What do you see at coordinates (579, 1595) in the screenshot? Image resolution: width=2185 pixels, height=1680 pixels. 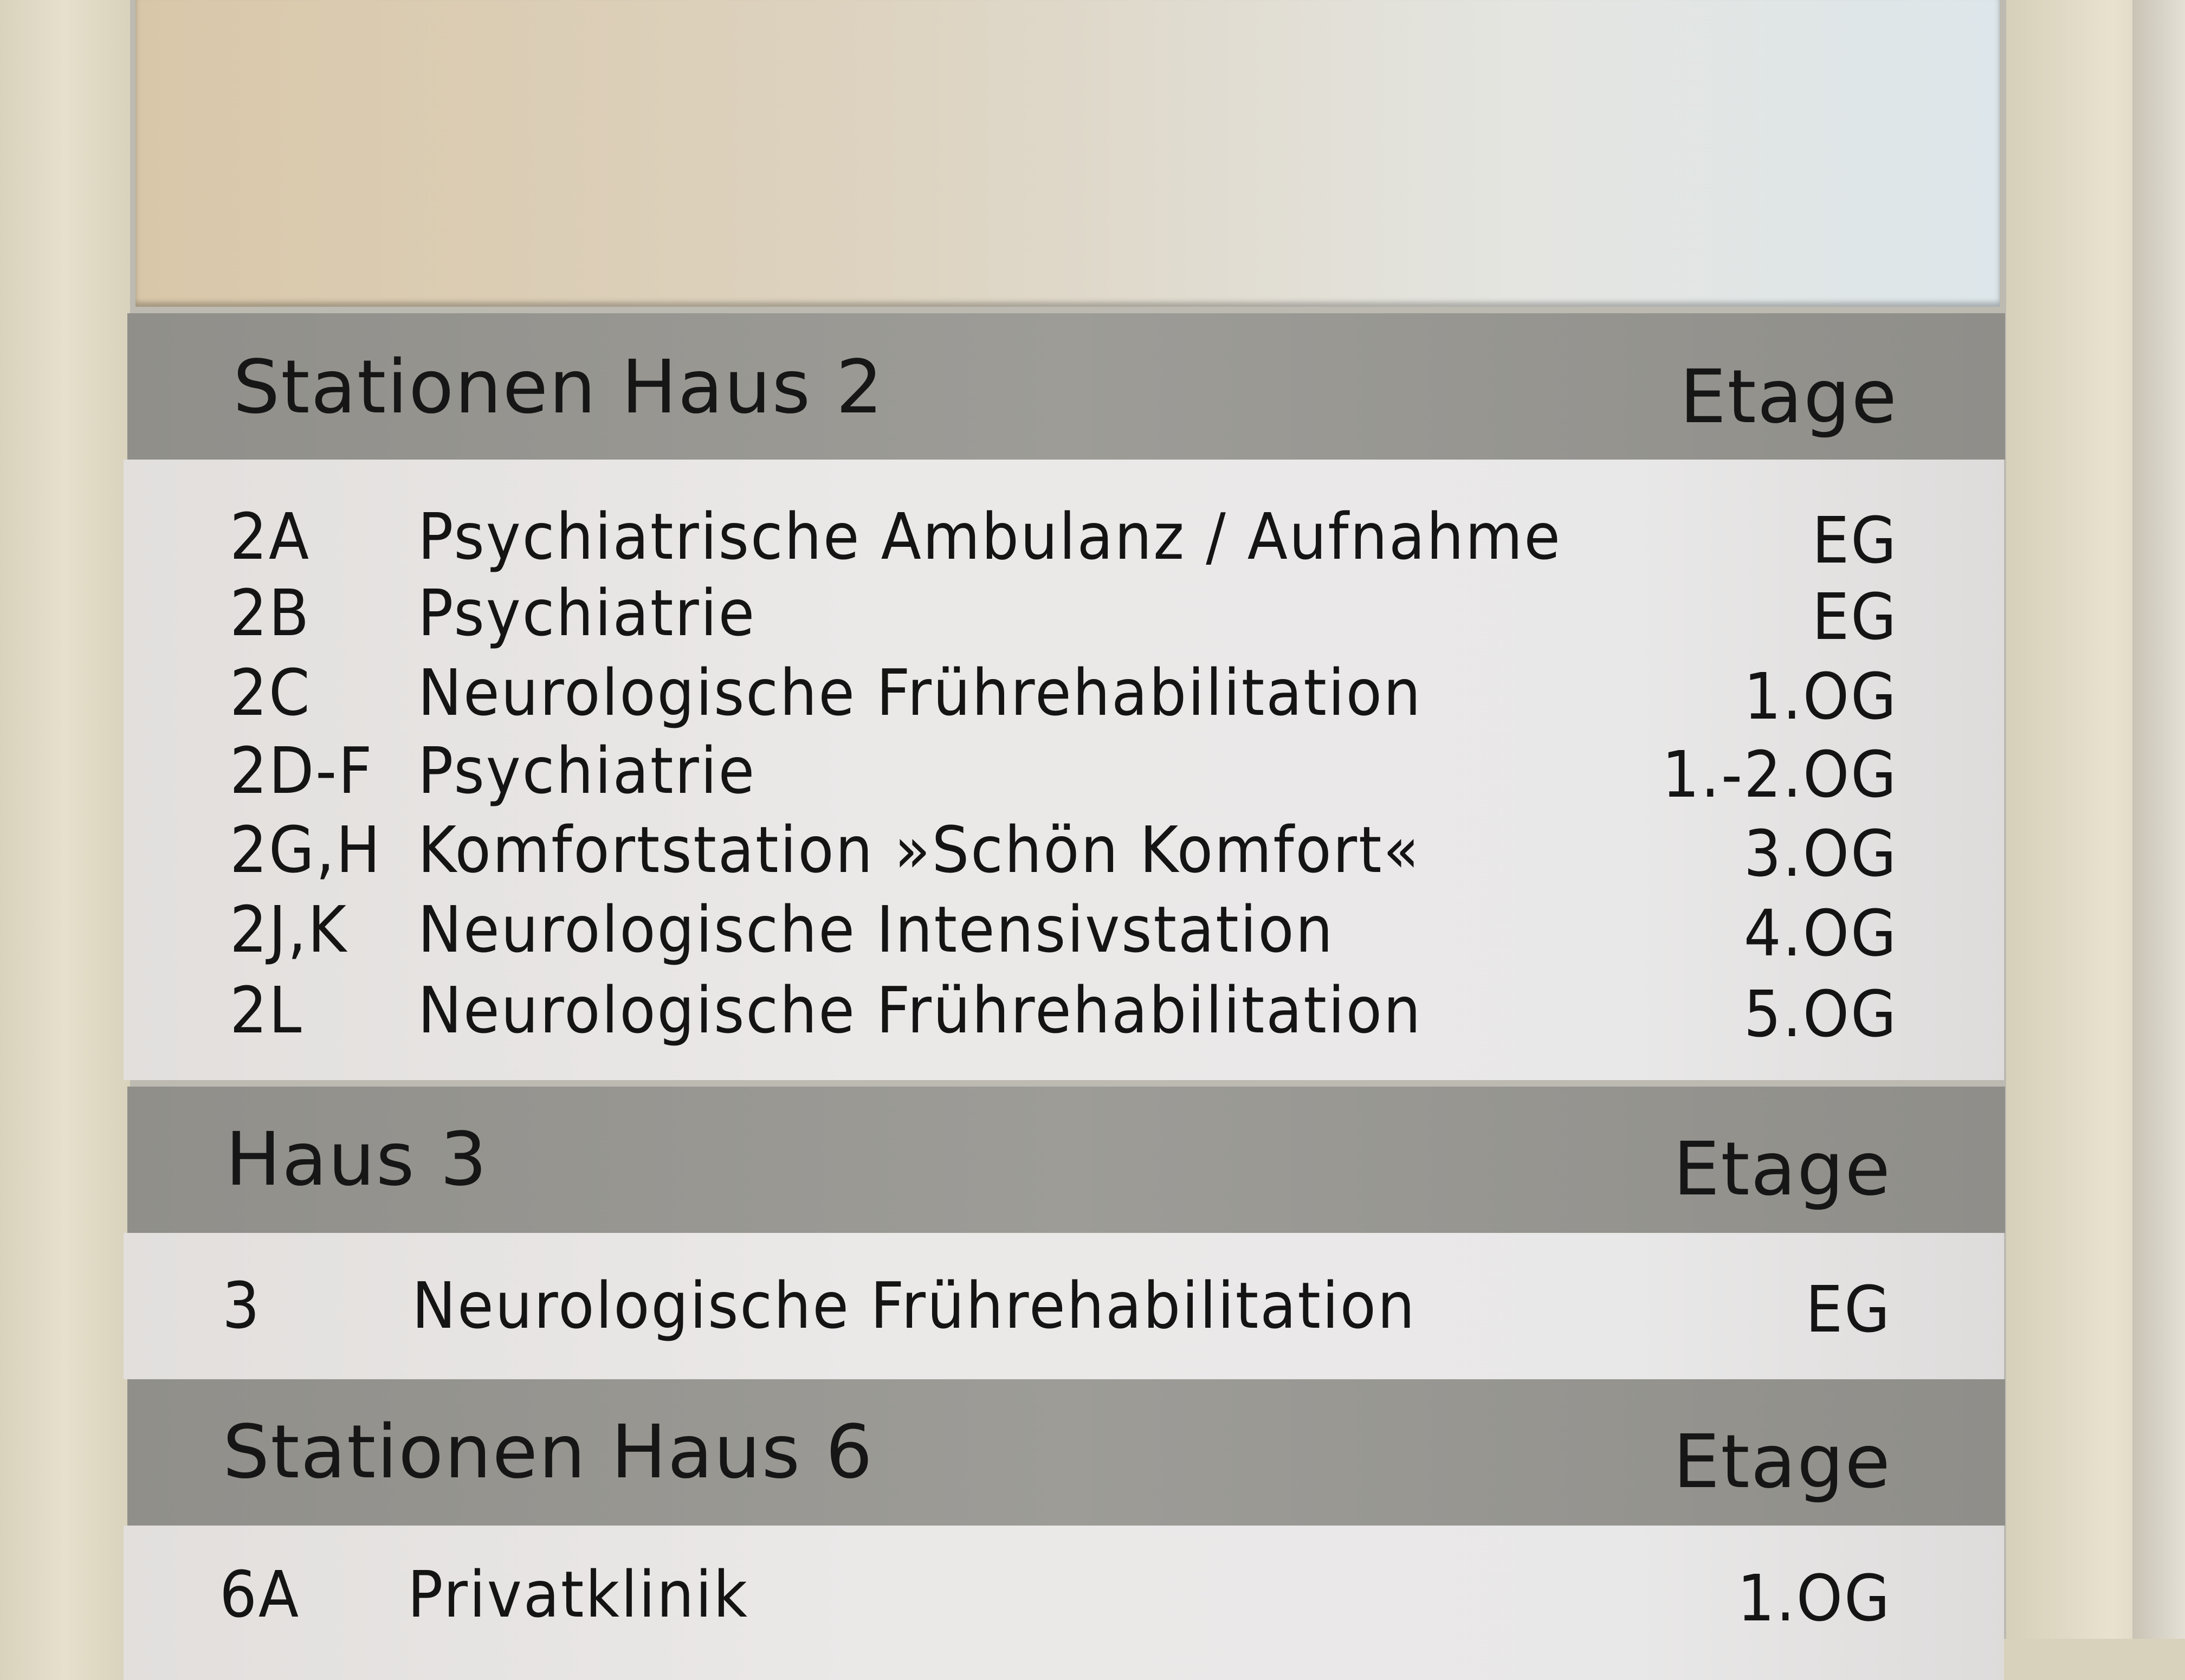 I see `station-name: Privatklinik` at bounding box center [579, 1595].